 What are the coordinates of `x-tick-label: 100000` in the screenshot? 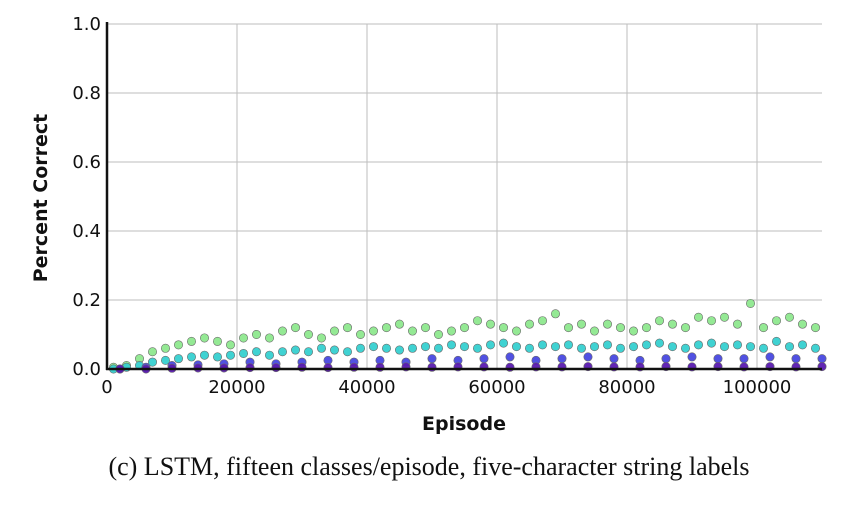 It's located at (757, 387).